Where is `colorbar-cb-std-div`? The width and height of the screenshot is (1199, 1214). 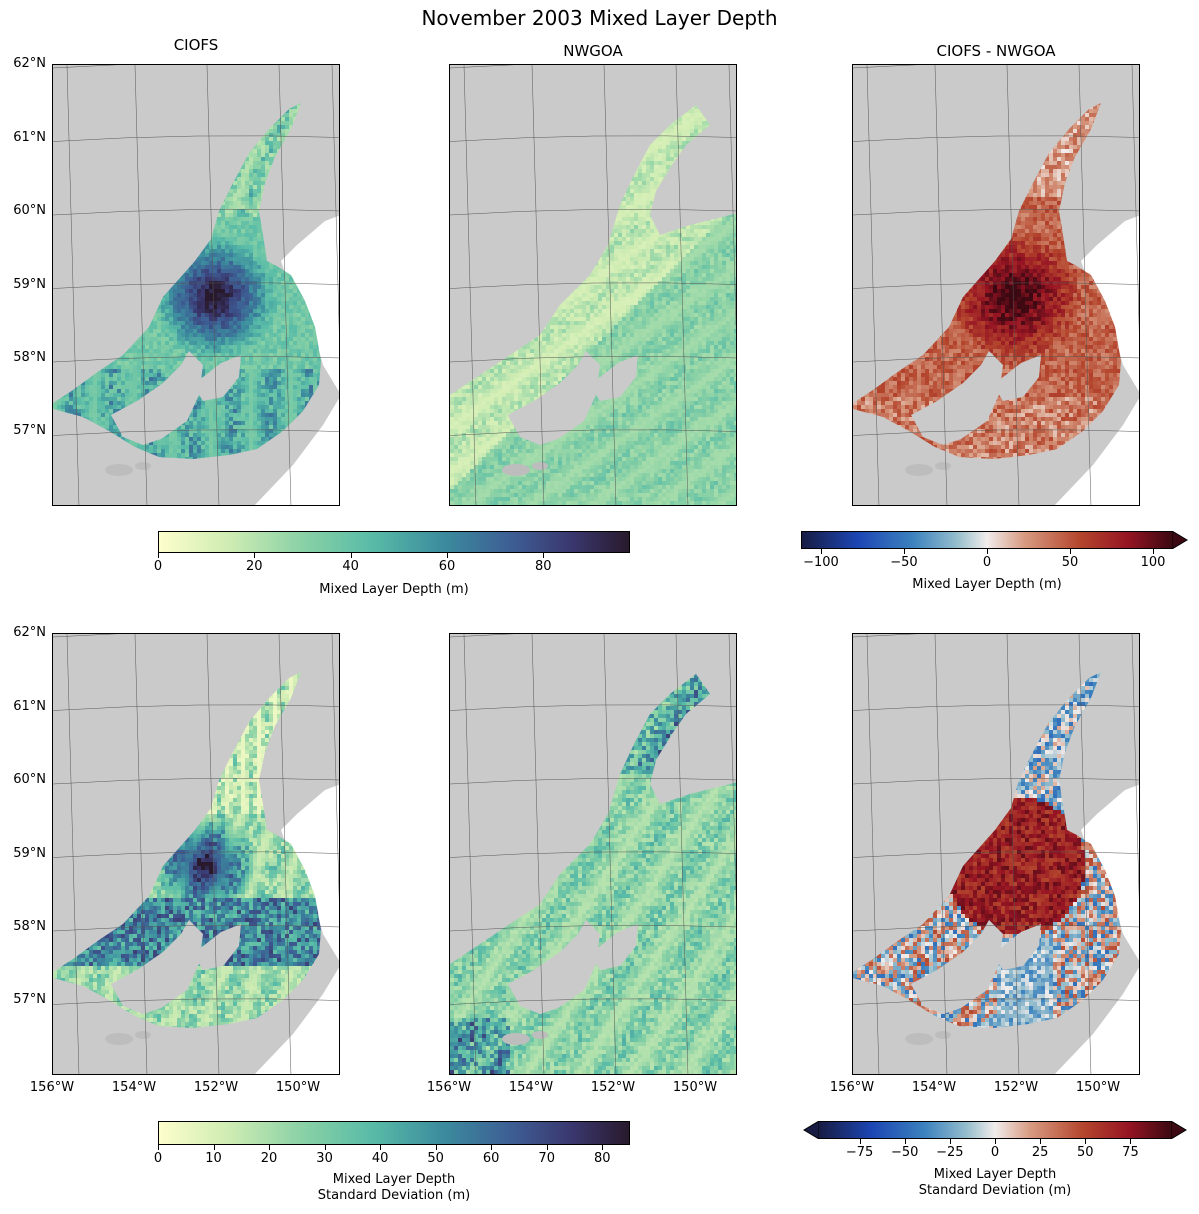 colorbar-cb-std-div is located at coordinates (995, 1130).